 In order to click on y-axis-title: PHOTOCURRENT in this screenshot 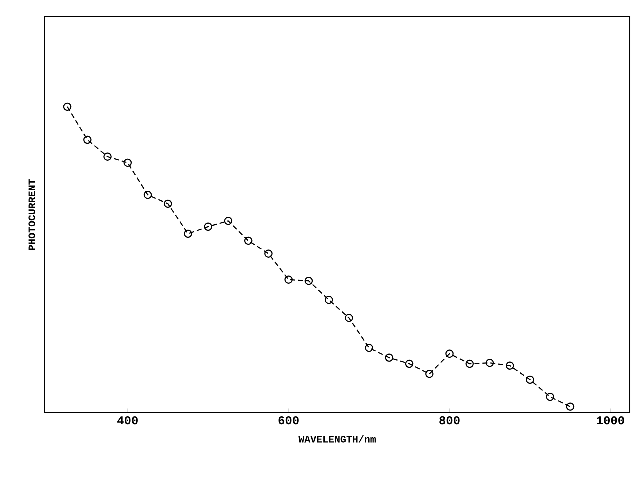, I will do `click(32, 214)`.